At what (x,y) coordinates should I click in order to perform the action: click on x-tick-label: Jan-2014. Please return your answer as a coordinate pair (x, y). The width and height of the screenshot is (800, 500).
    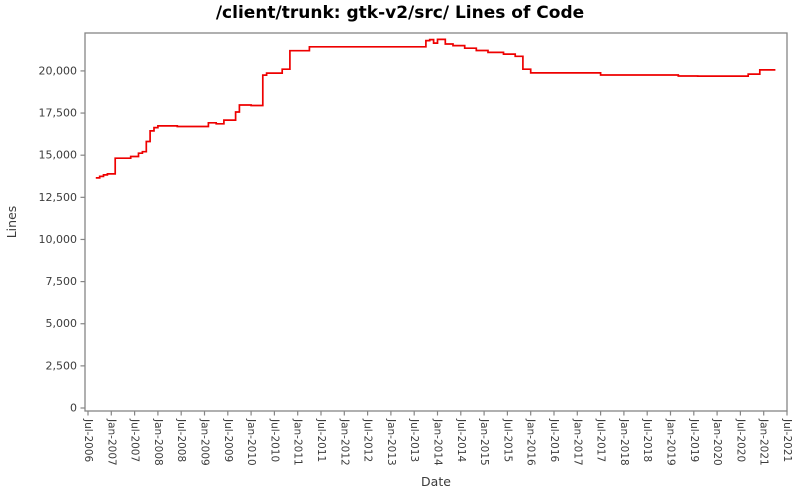
    Looking at the image, I should click on (438, 442).